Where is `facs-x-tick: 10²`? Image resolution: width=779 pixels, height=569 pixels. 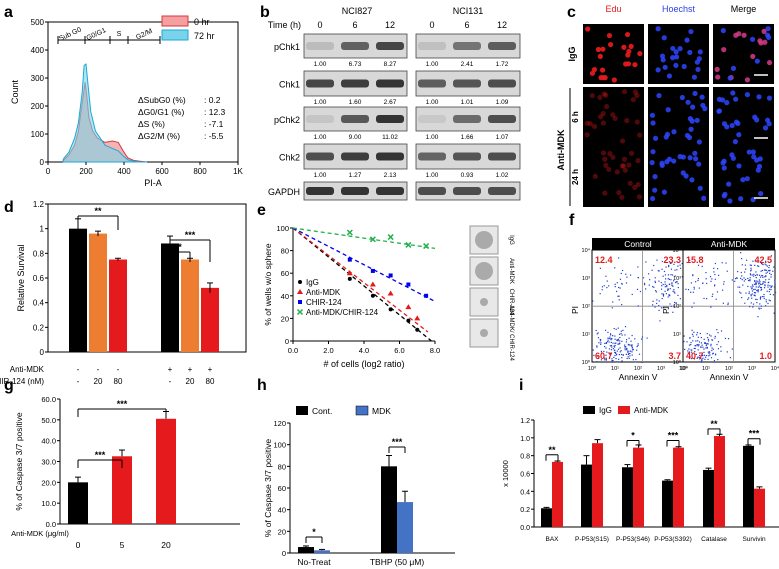 facs-x-tick: 10² is located at coordinates (638, 369).